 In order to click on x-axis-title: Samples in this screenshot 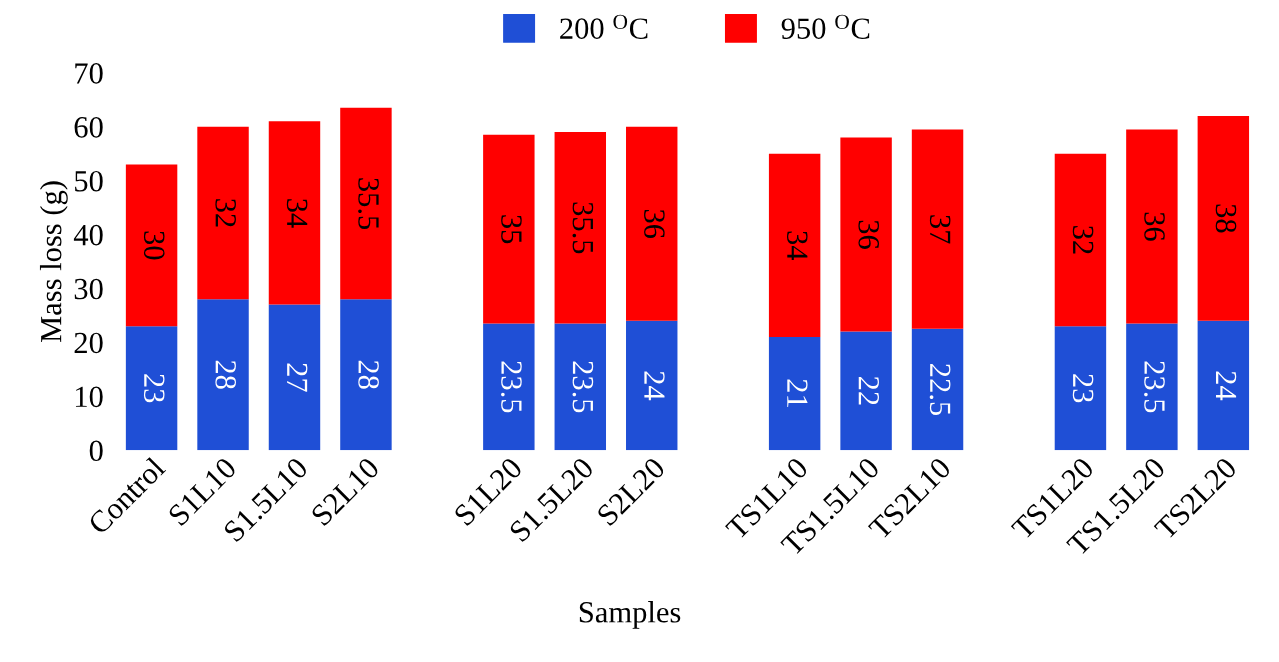, I will do `click(630, 615)`.